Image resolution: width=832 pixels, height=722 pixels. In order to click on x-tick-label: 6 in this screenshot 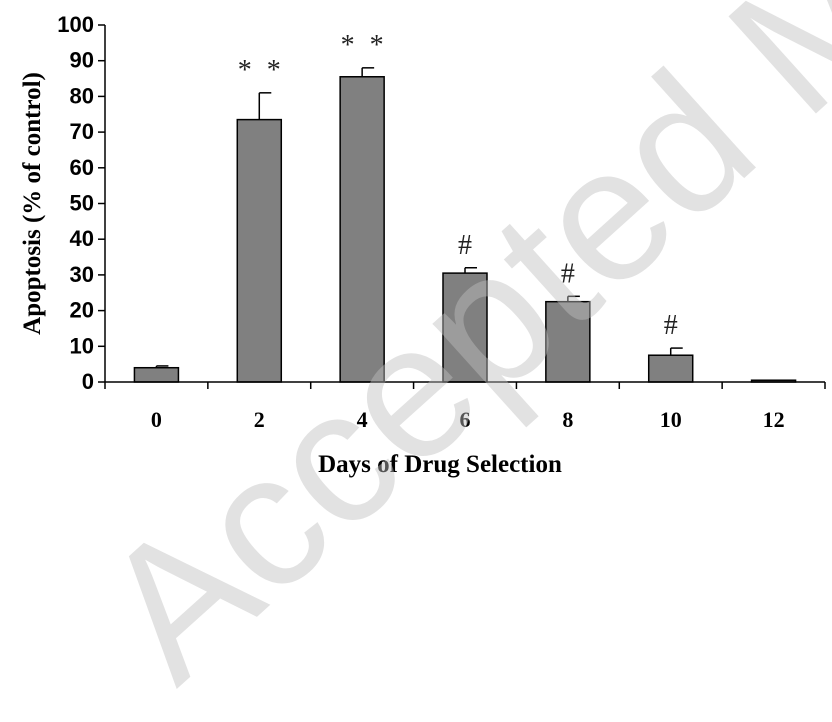, I will do `click(465, 419)`.